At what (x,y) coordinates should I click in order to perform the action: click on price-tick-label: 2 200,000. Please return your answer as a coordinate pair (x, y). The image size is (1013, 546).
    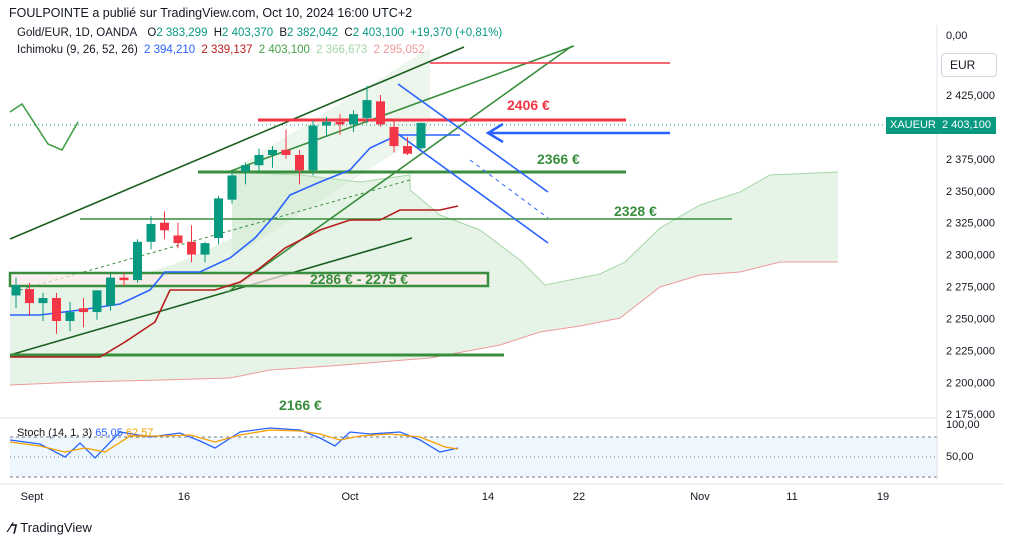
    Looking at the image, I should click on (970, 383).